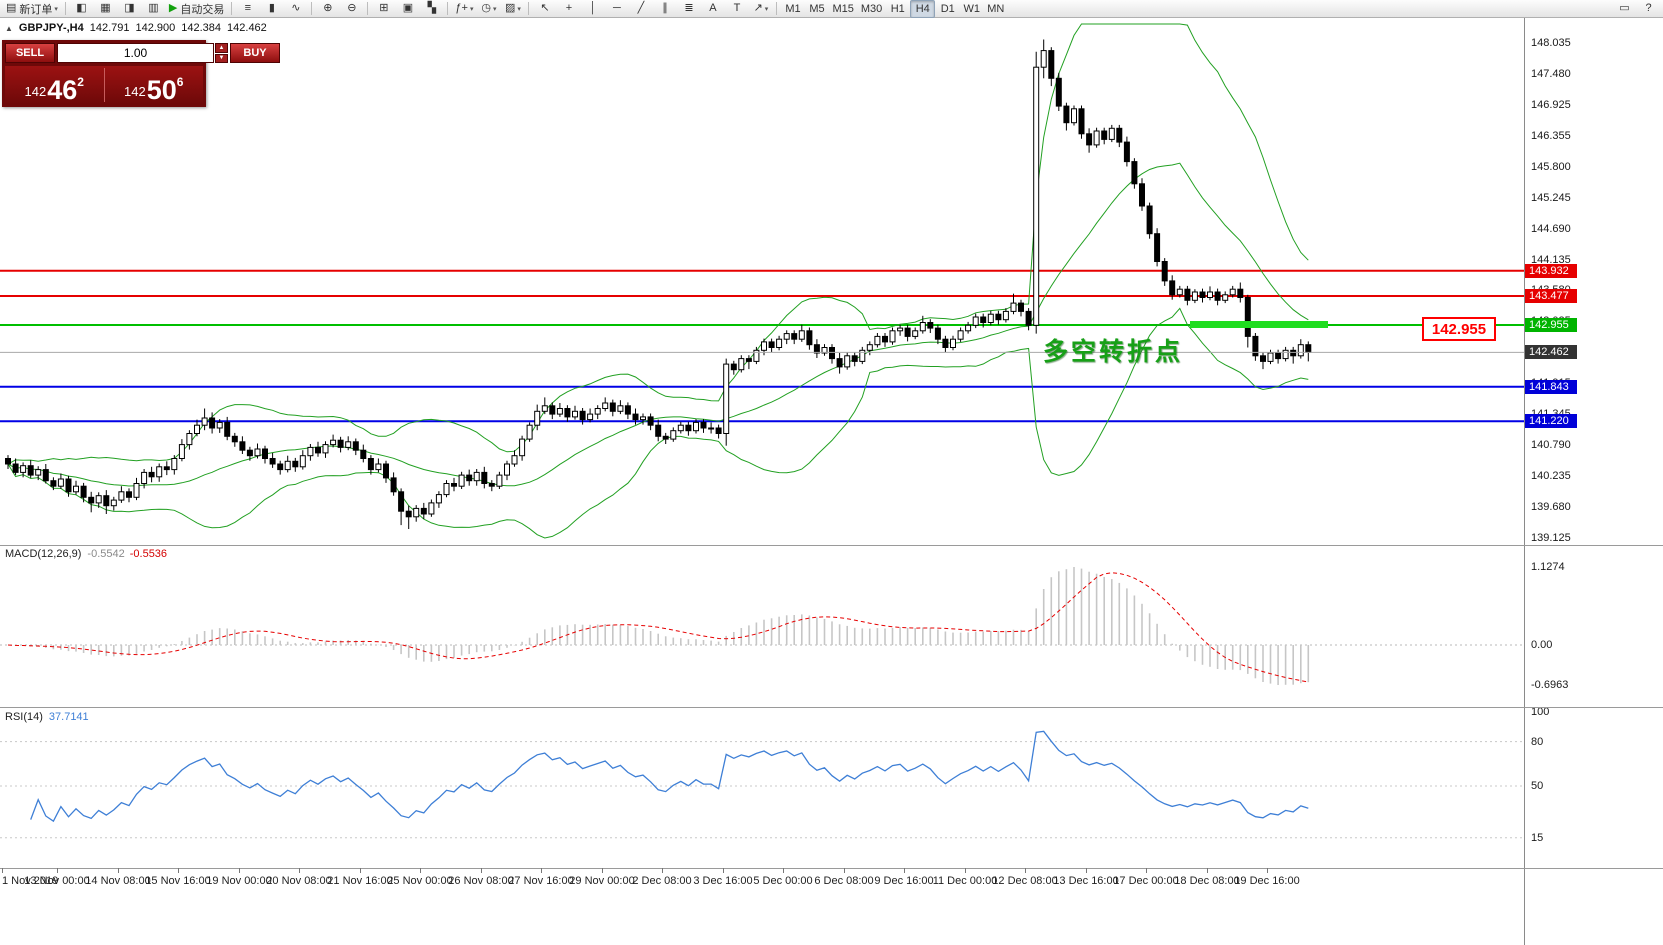 The height and width of the screenshot is (945, 1663). I want to click on cursor-button: ↖, so click(544, 9).